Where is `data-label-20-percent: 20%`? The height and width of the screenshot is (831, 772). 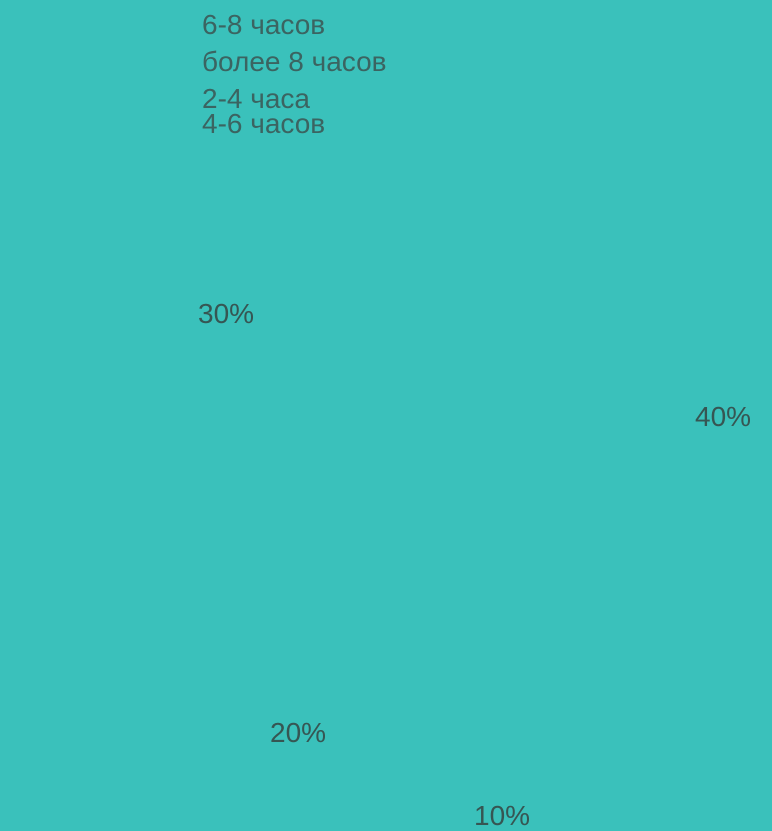
data-label-20-percent: 20% is located at coordinates (298, 732).